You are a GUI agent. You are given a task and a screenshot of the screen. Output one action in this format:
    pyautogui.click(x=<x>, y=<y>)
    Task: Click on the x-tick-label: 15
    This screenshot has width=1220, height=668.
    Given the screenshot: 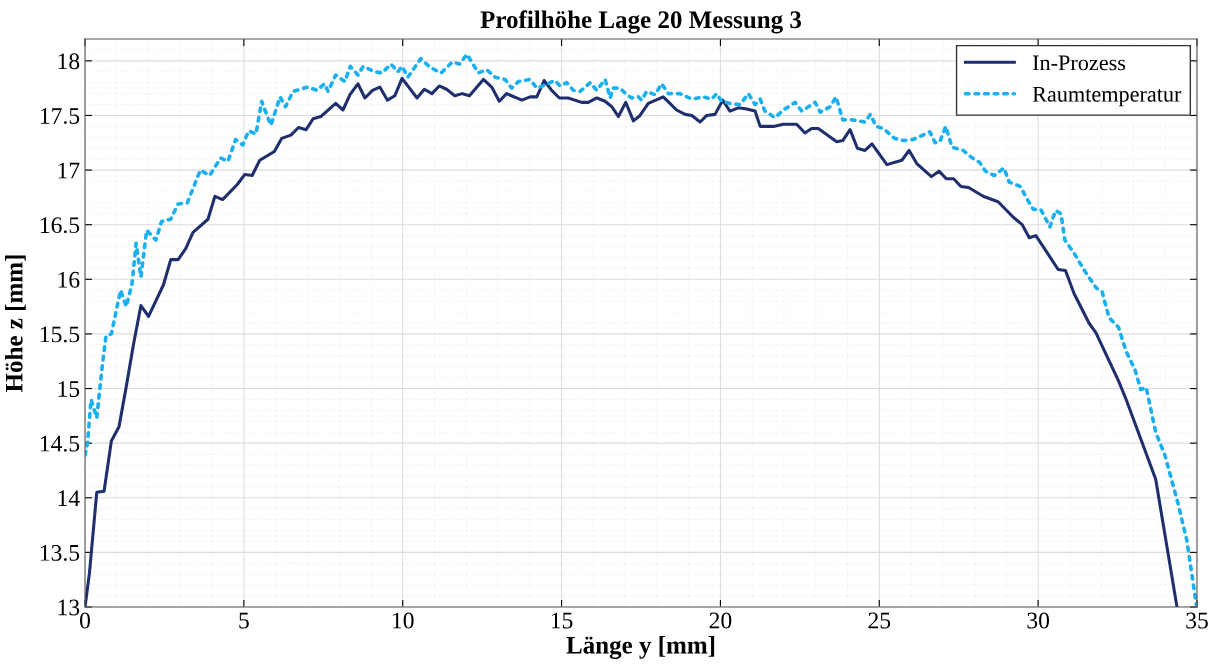 What is the action you would take?
    pyautogui.click(x=562, y=620)
    